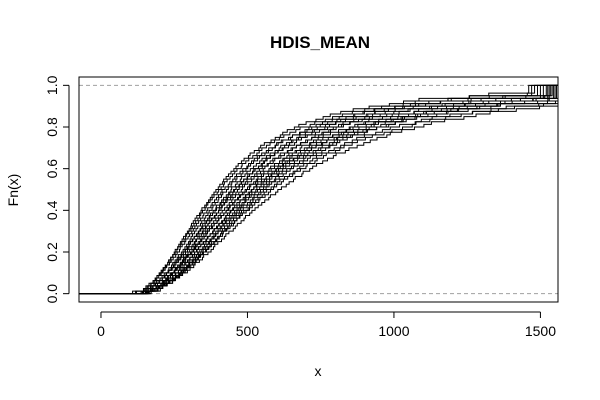 This screenshot has width=600, height=400. I want to click on y-tick-label: 0.2, so click(52, 252).